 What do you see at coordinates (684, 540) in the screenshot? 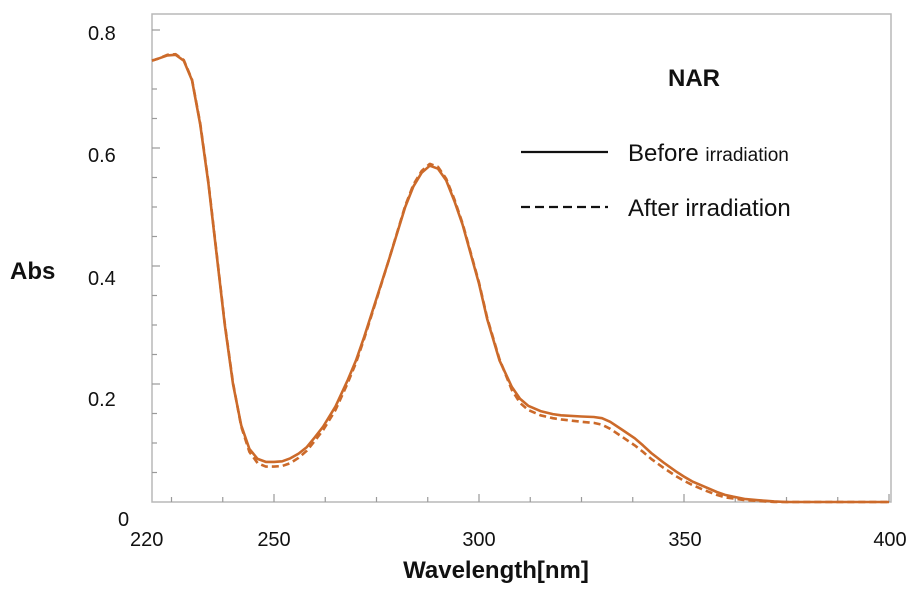
I see `x-tick-label-350: 350` at bounding box center [684, 540].